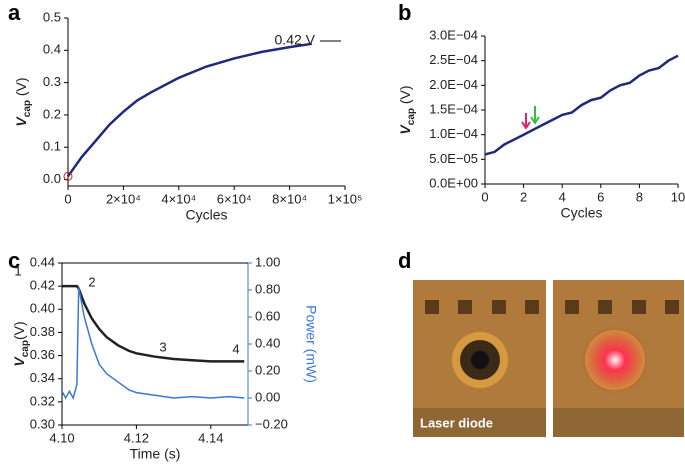  I want to click on y-tick-label: 0.36, so click(42, 354).